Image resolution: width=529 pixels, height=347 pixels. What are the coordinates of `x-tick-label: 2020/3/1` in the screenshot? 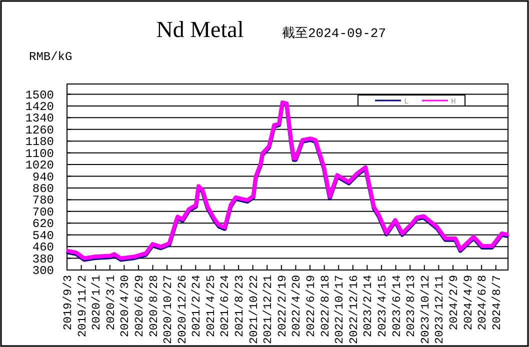 It's located at (111, 302).